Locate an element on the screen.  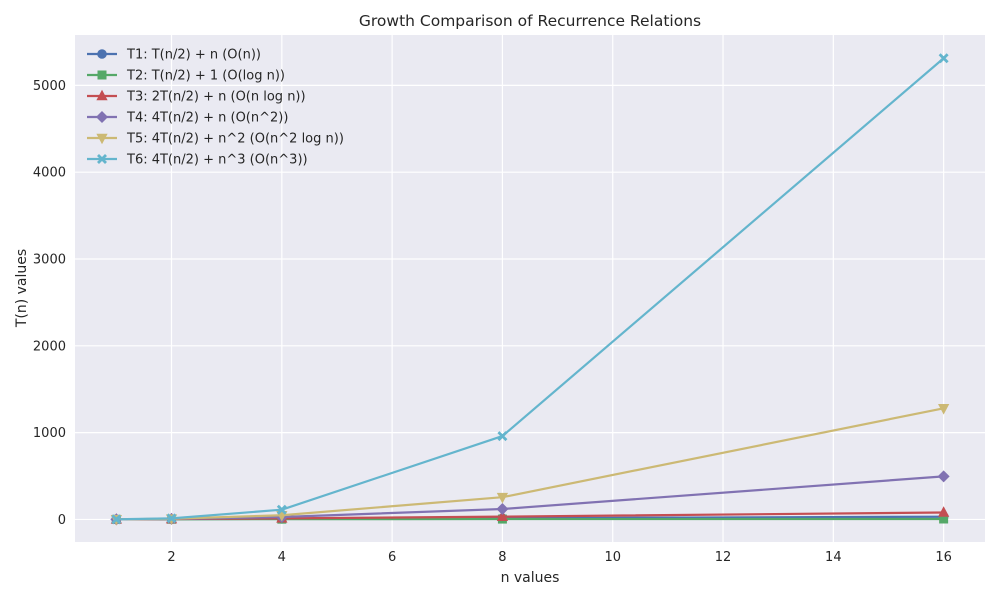
x-tick-label: 8 is located at coordinates (502, 557).